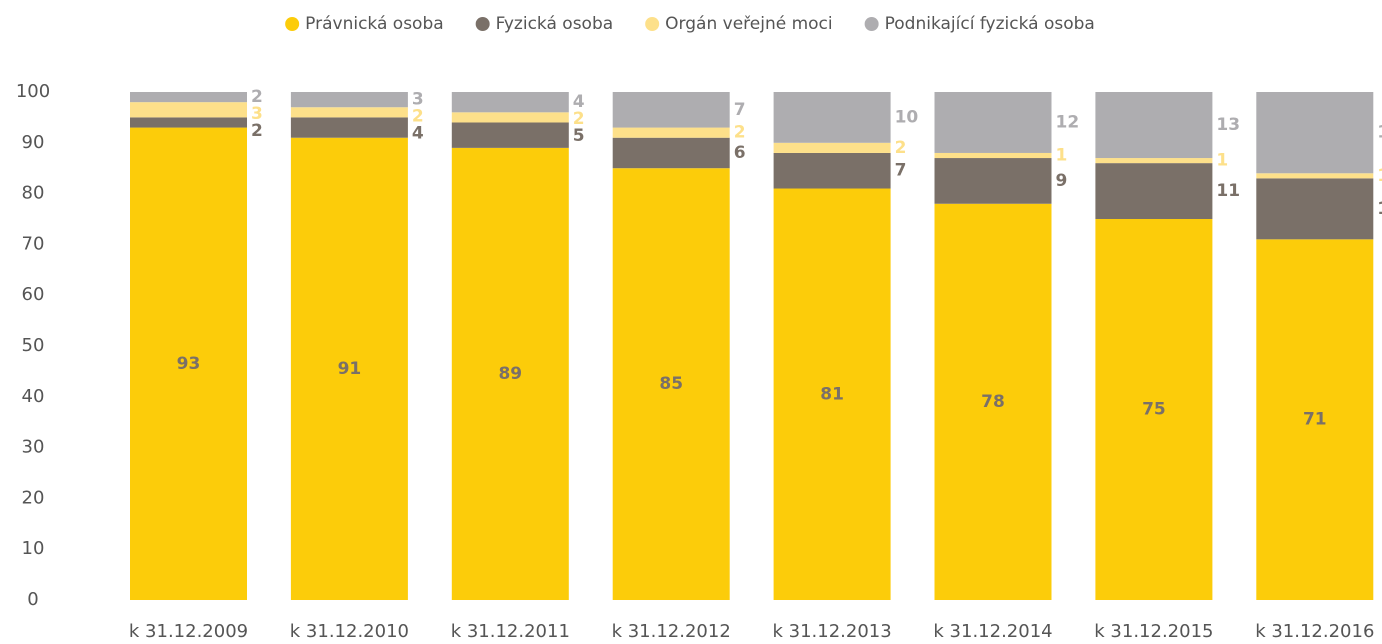  Describe the element at coordinates (1314, 631) in the screenshot. I see `x-tick-label: k 31.12.2016` at that location.